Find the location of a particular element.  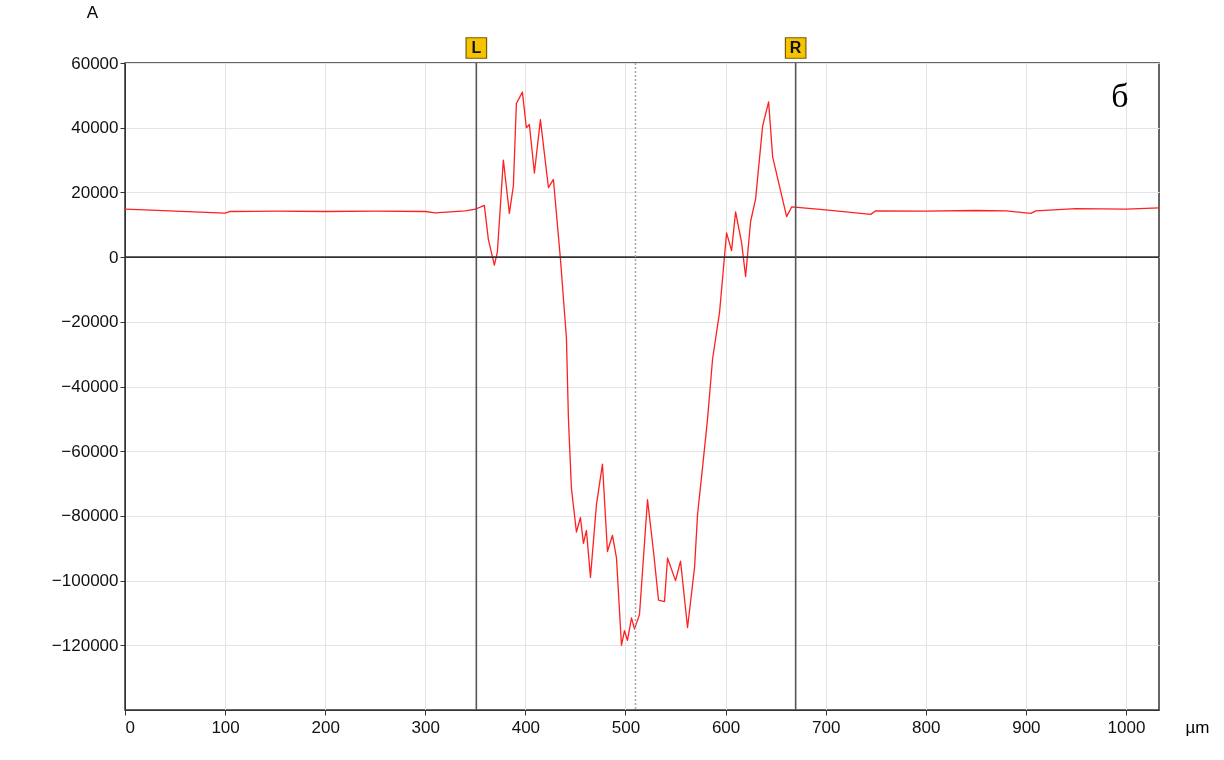

y-tick-label: −100000 is located at coordinates (85, 581).